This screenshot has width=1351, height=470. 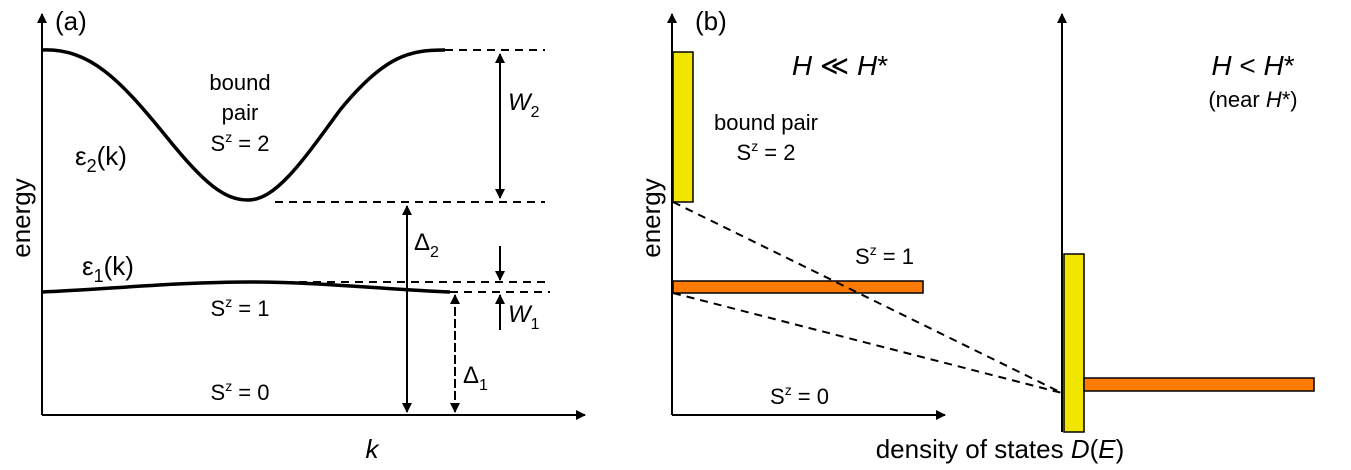 What do you see at coordinates (651, 218) in the screenshot?
I see `panel-b-y-label: energy` at bounding box center [651, 218].